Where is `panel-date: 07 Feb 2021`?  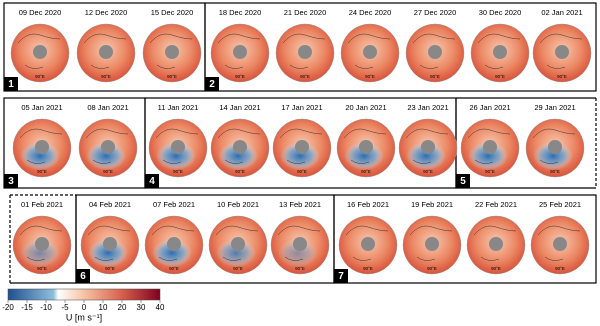
panel-date: 07 Feb 2021 is located at coordinates (174, 204).